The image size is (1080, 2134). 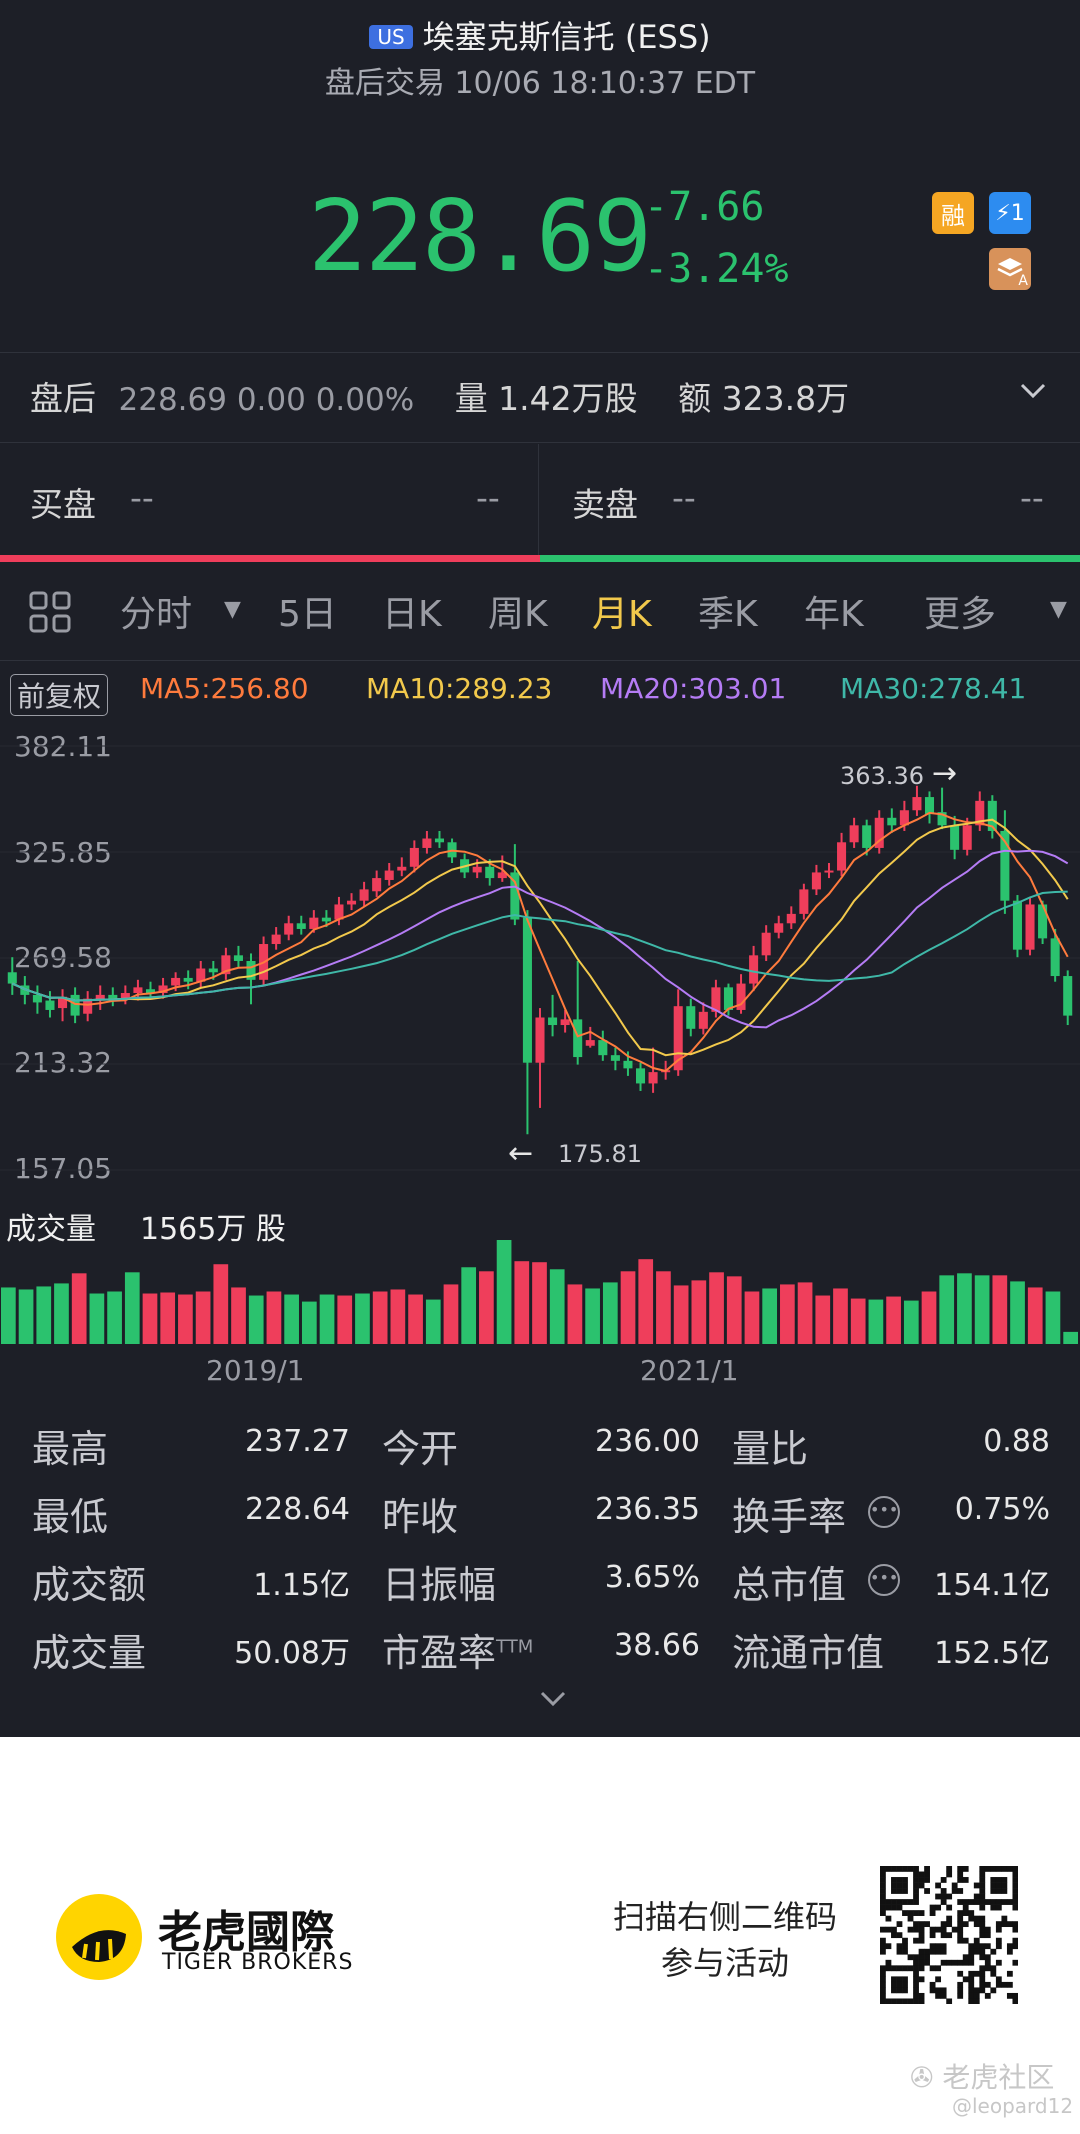 What do you see at coordinates (728, 614) in the screenshot?
I see `tab-quarterly: 季K` at bounding box center [728, 614].